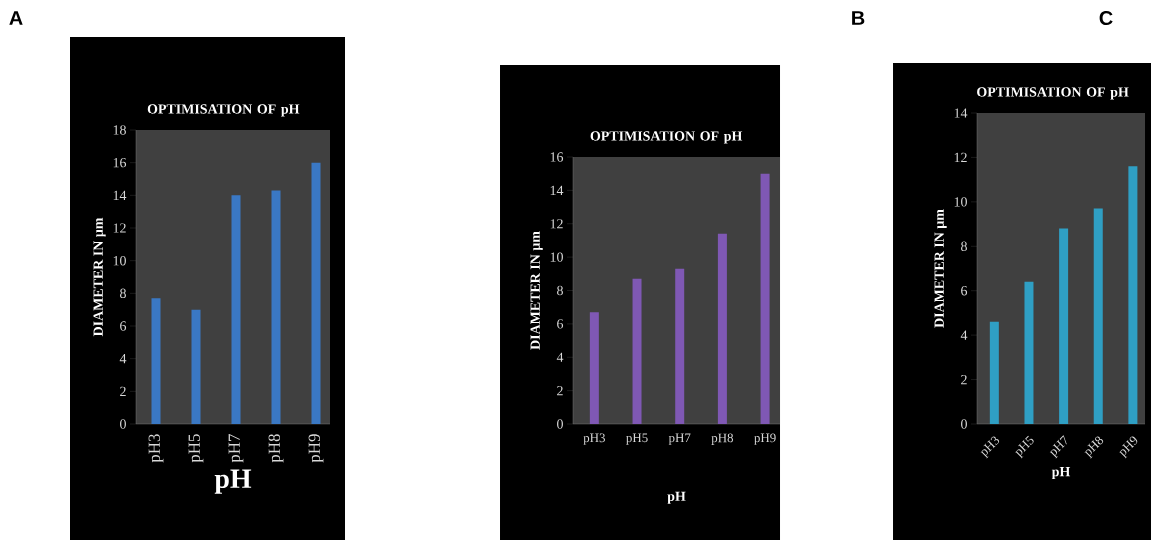 The image size is (1151, 548). What do you see at coordinates (16, 18) in the screenshot?
I see `text: A` at bounding box center [16, 18].